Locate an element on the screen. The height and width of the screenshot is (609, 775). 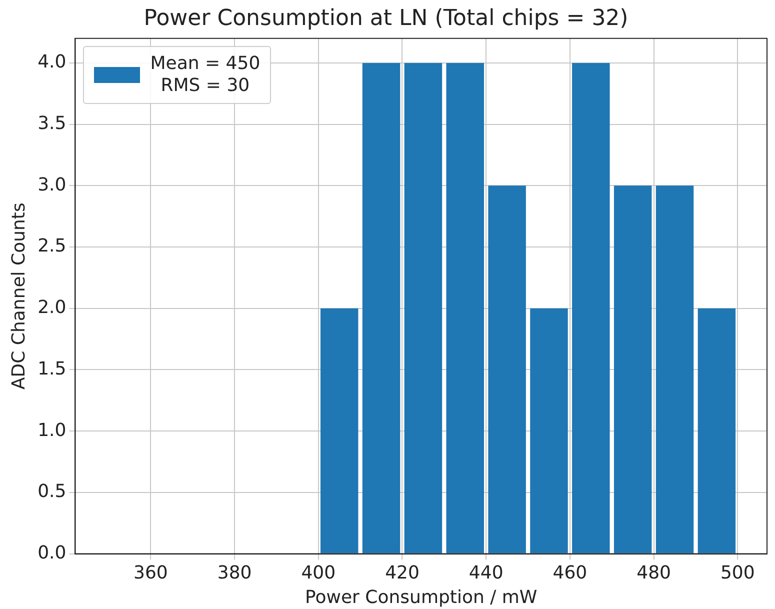
y-tick-label: 0.5 is located at coordinates (52, 491).